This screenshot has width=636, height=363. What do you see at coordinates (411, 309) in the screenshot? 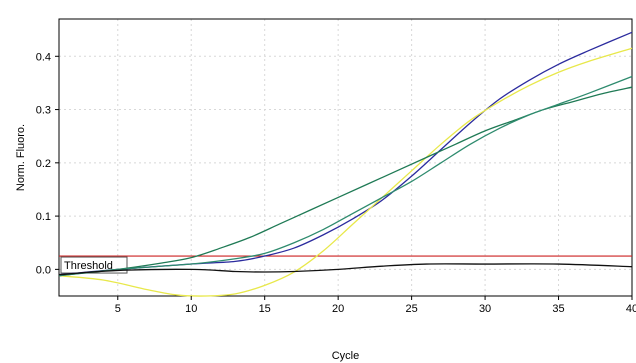
I see `x-tick-label: 25` at bounding box center [411, 309].